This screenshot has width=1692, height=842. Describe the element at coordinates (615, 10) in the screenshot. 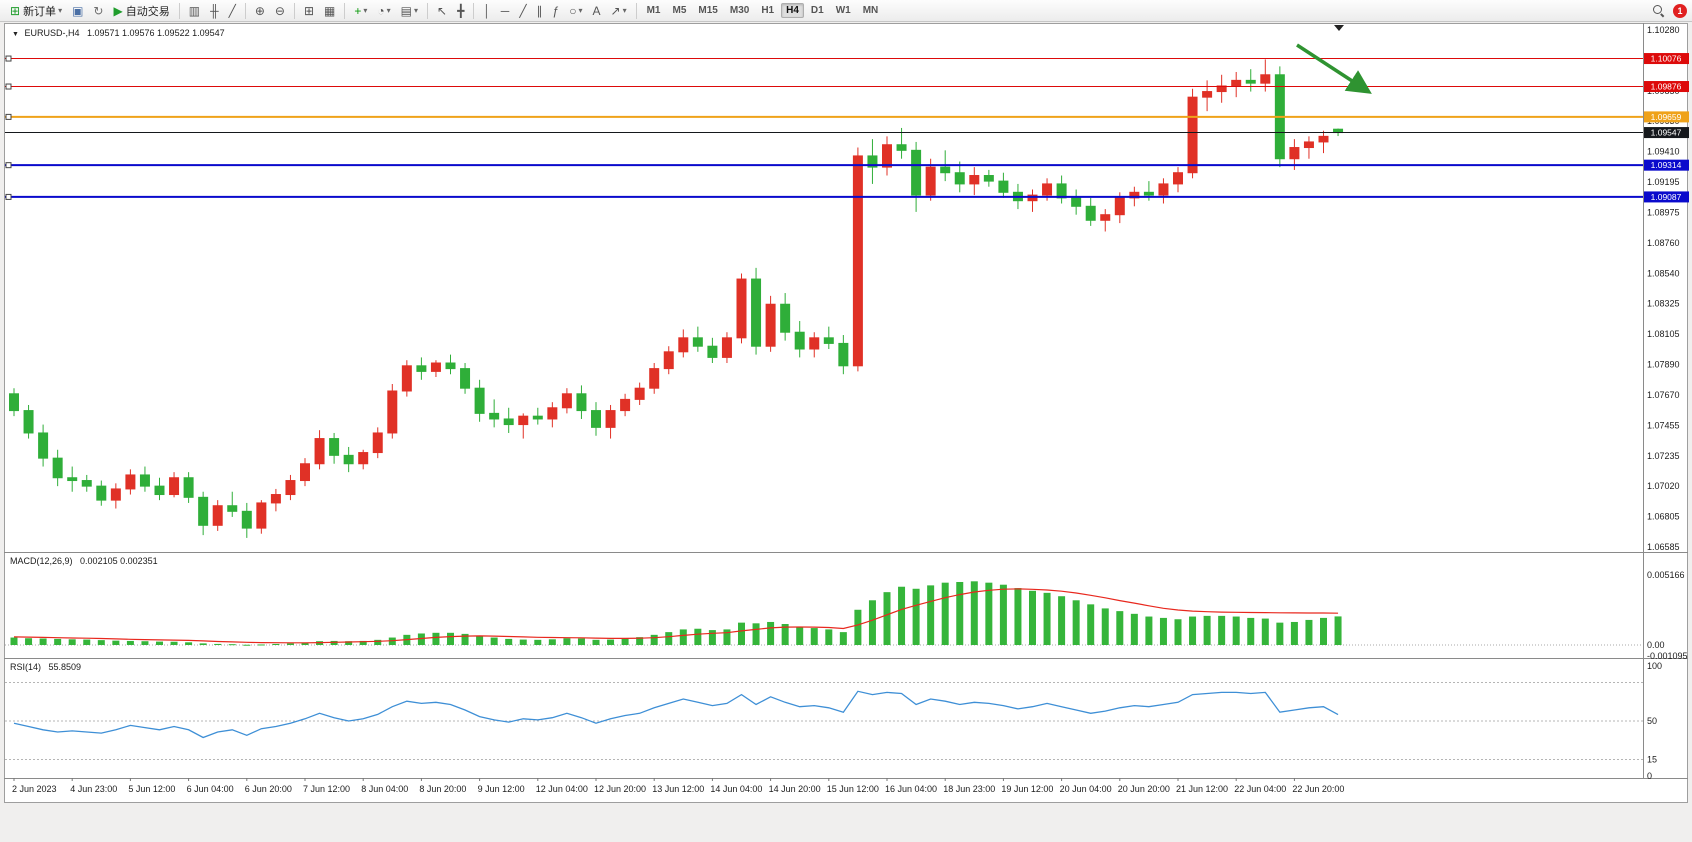

I see `arrows-icon: ↗` at that location.